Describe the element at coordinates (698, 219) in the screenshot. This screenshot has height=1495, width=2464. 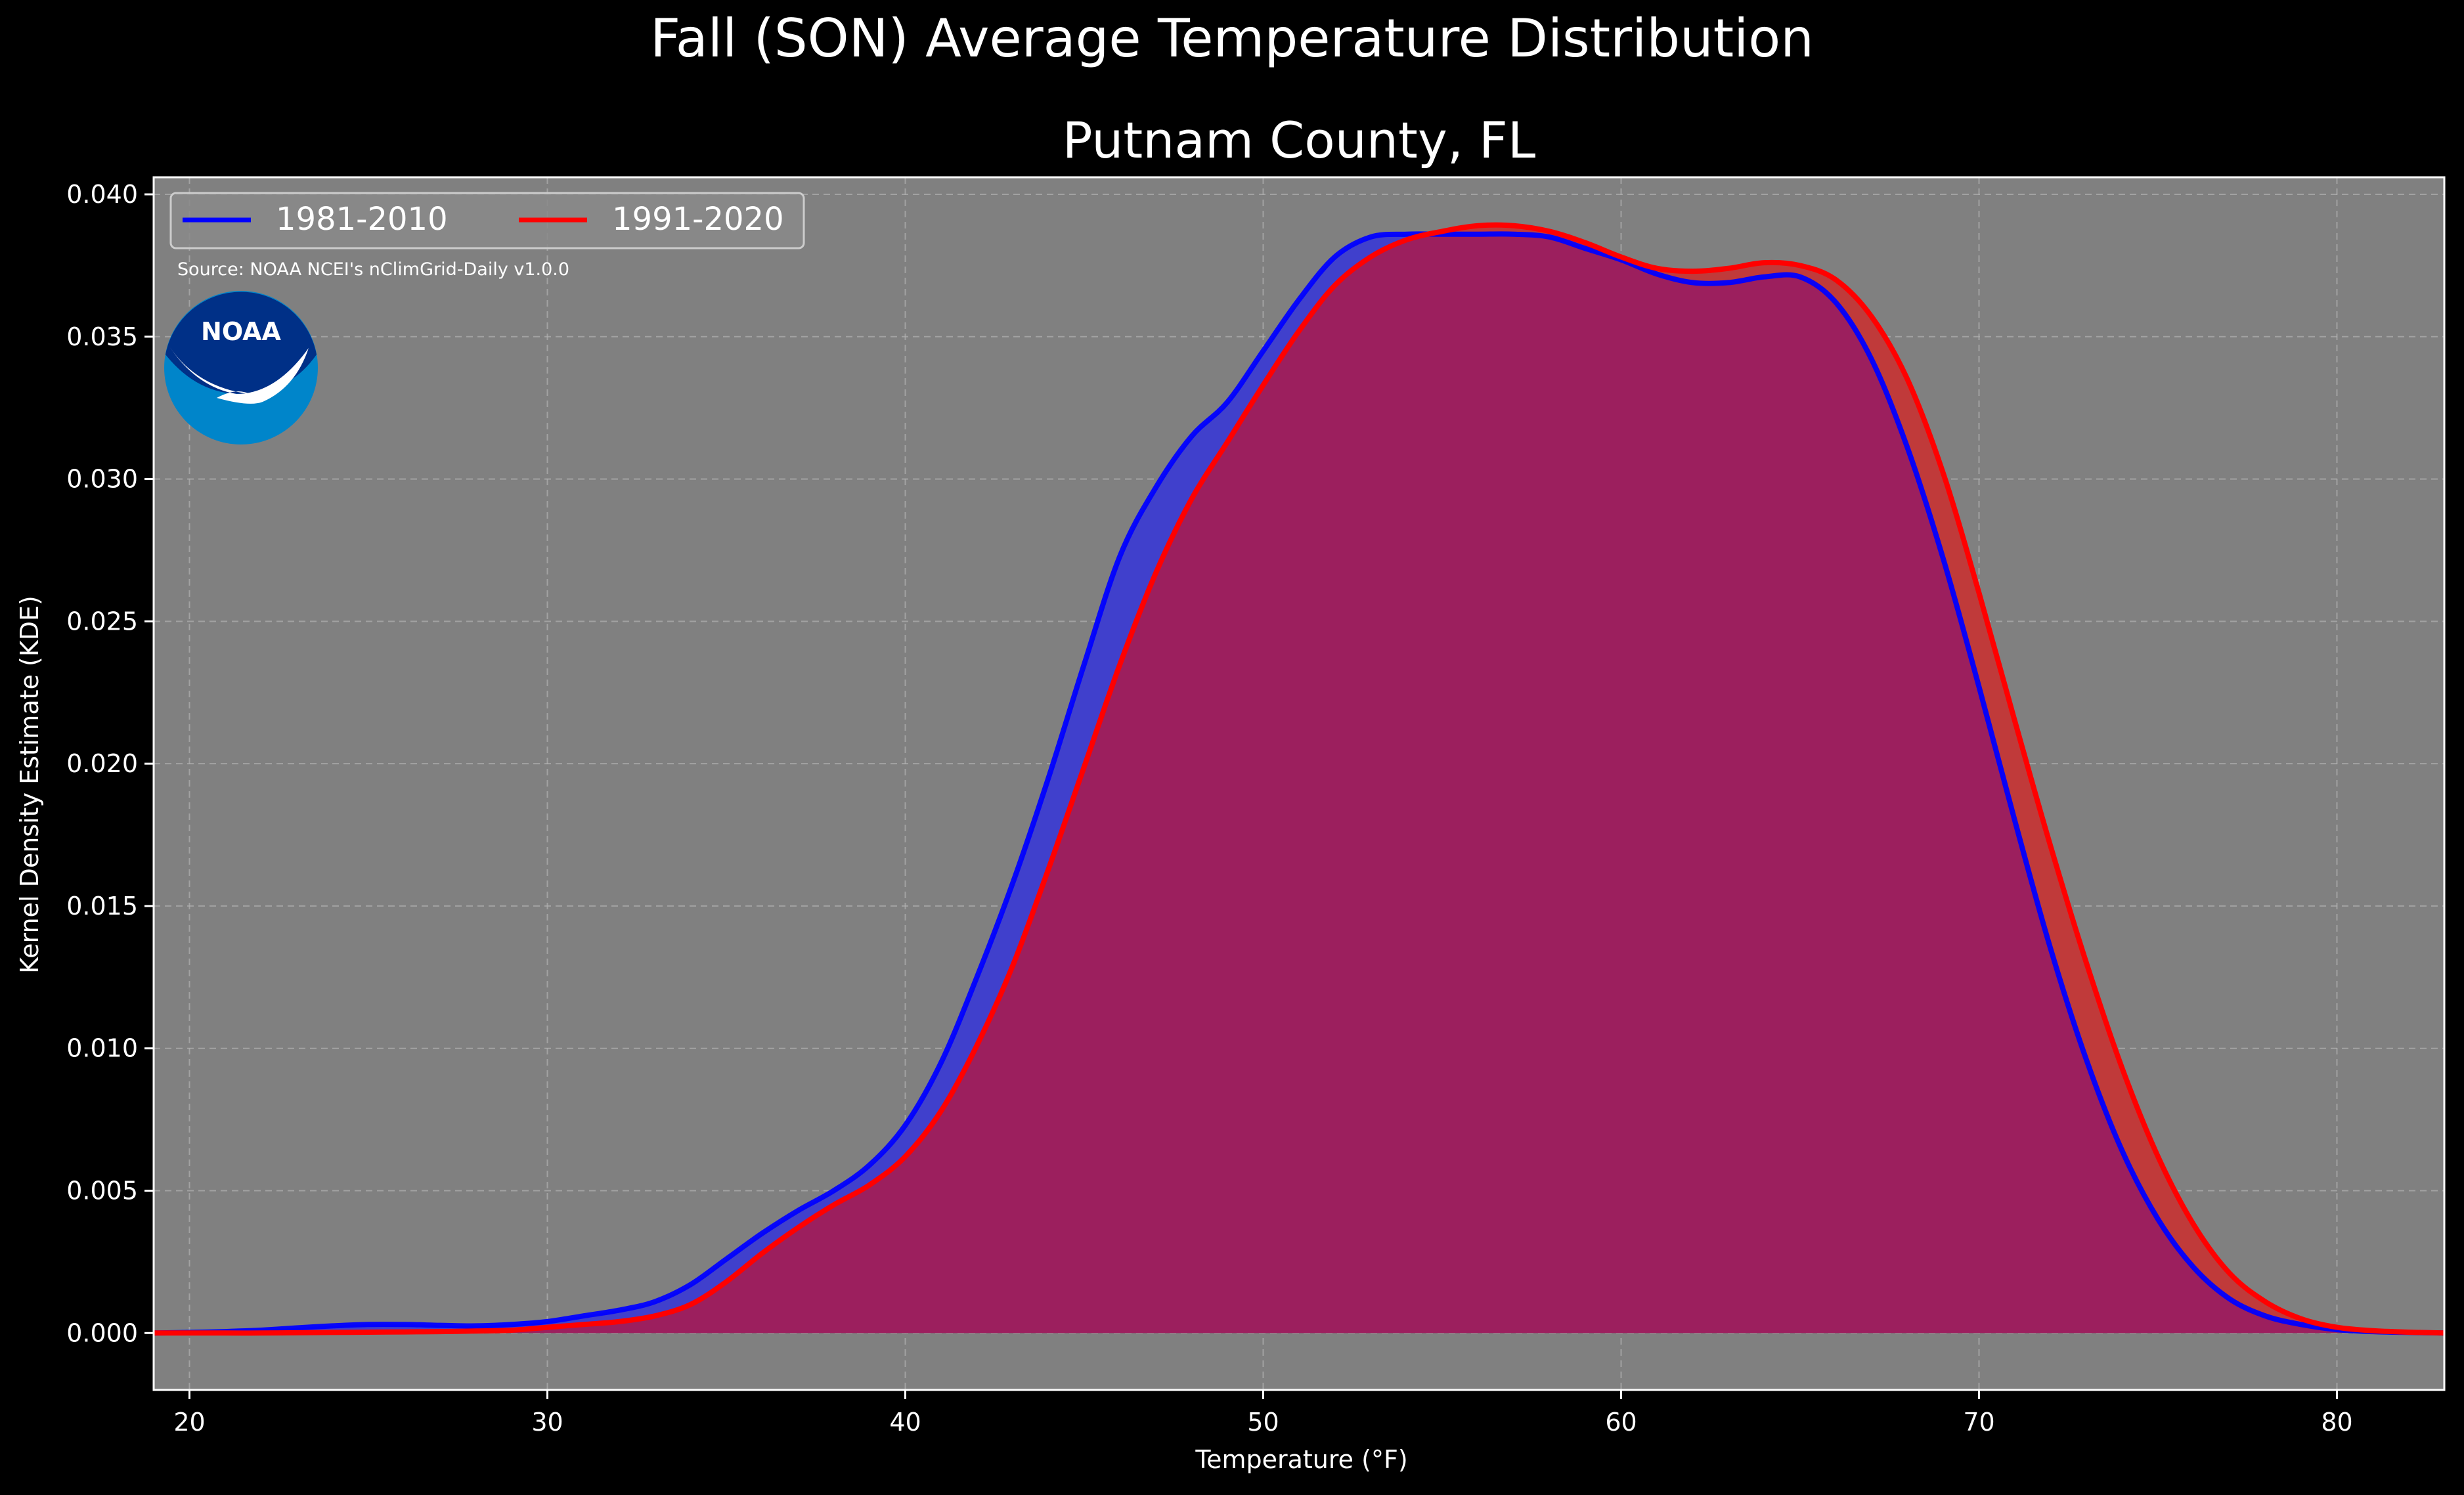
I see `legend-label-1991-2020: 1991-2020` at that location.